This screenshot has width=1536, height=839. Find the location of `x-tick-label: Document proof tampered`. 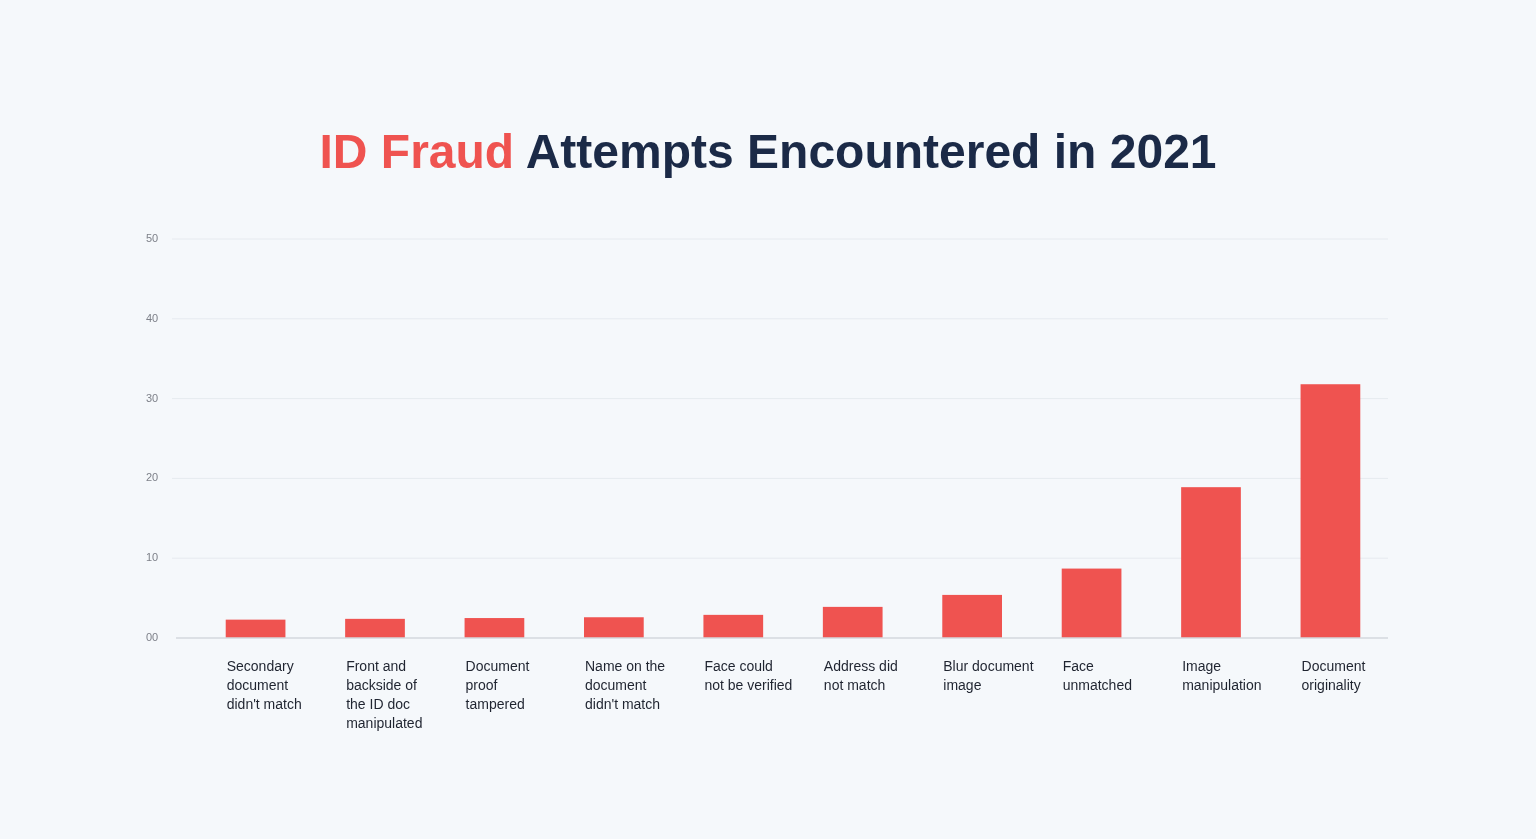

x-tick-label: Document proof tampered is located at coordinates (497, 685).